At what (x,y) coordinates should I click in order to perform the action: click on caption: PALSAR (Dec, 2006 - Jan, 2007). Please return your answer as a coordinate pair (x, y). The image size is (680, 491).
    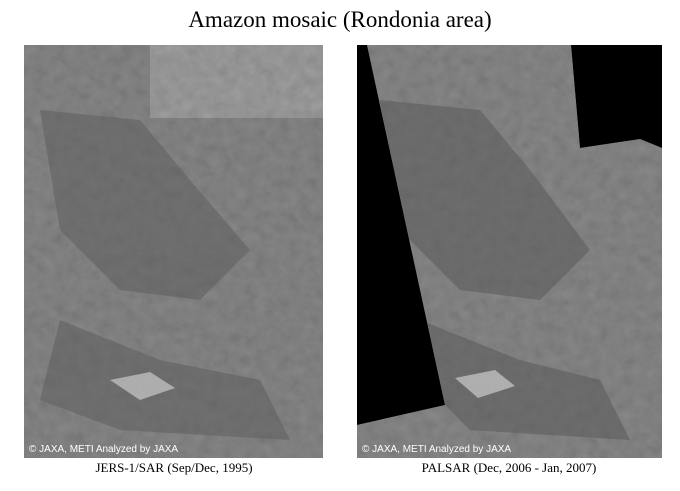
    Looking at the image, I should click on (509, 467).